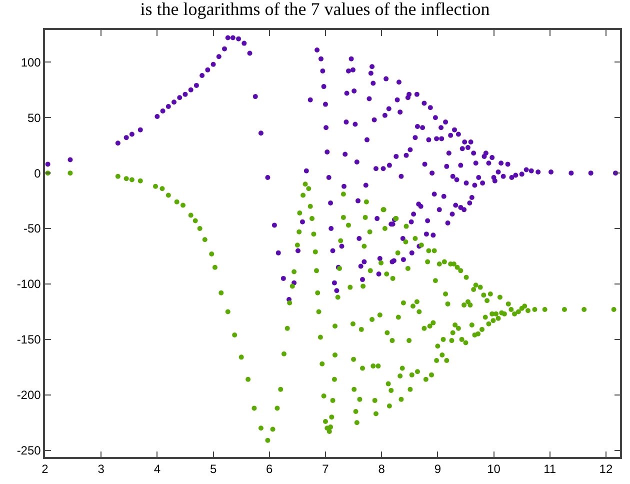  I want to click on x-tick-label: 8, so click(382, 469).